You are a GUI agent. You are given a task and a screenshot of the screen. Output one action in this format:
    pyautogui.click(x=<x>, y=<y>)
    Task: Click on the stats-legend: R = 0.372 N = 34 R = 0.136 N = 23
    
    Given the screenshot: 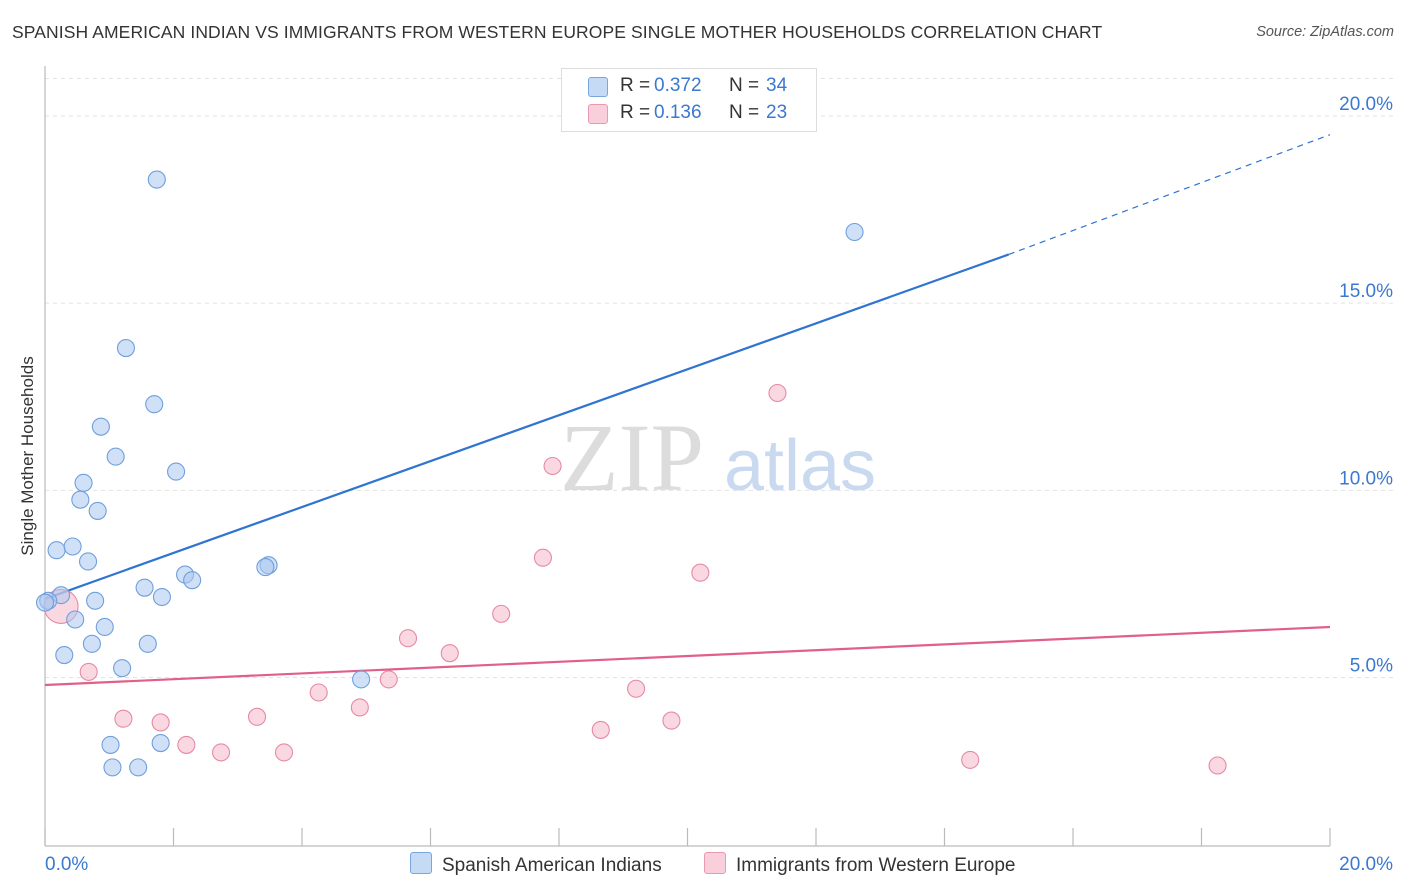 What is the action you would take?
    pyautogui.click(x=689, y=100)
    